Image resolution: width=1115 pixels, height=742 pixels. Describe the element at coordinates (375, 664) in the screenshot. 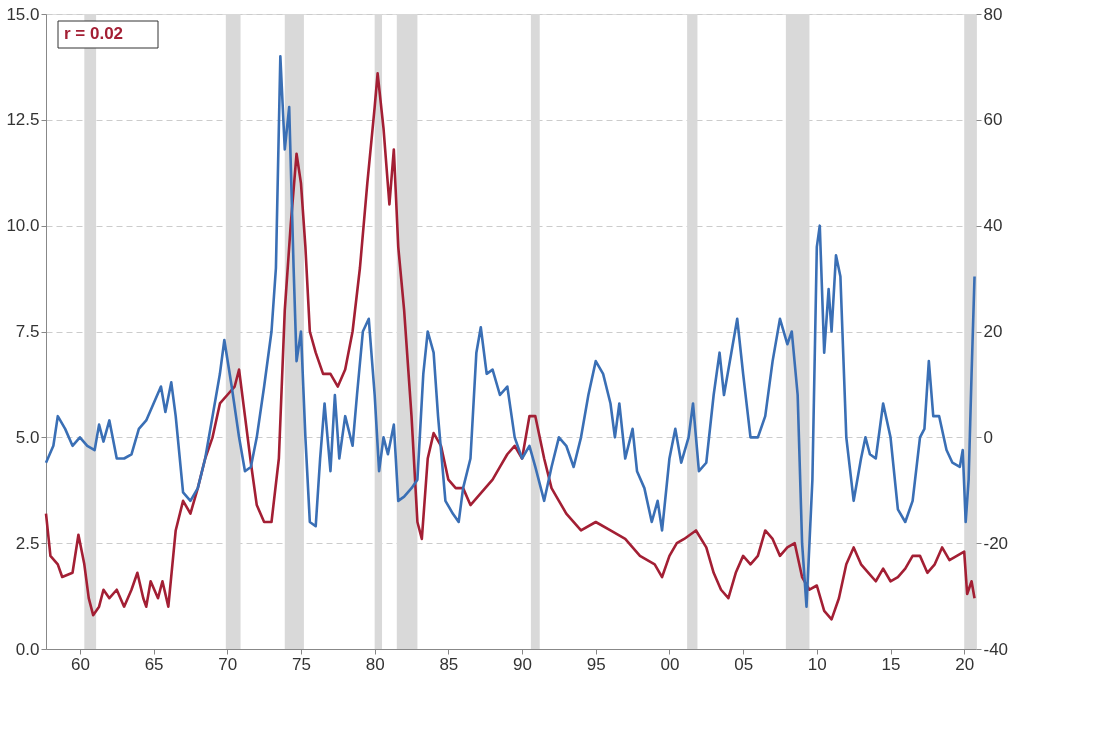

I see `x-tick-label: 80` at that location.